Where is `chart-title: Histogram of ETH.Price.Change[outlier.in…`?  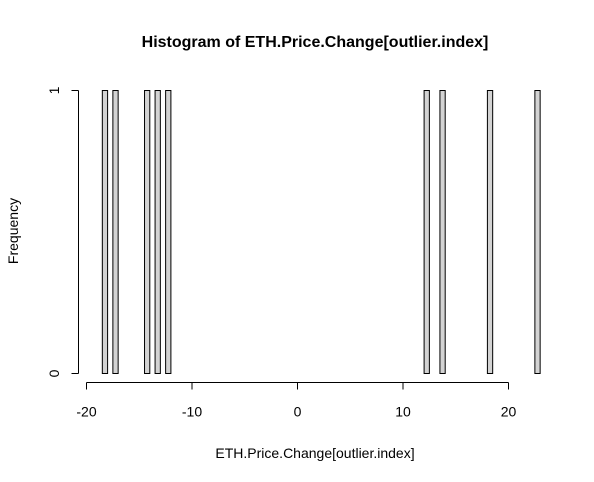
chart-title: Histogram of ETH.Price.Change[outlier.in… is located at coordinates (315, 42).